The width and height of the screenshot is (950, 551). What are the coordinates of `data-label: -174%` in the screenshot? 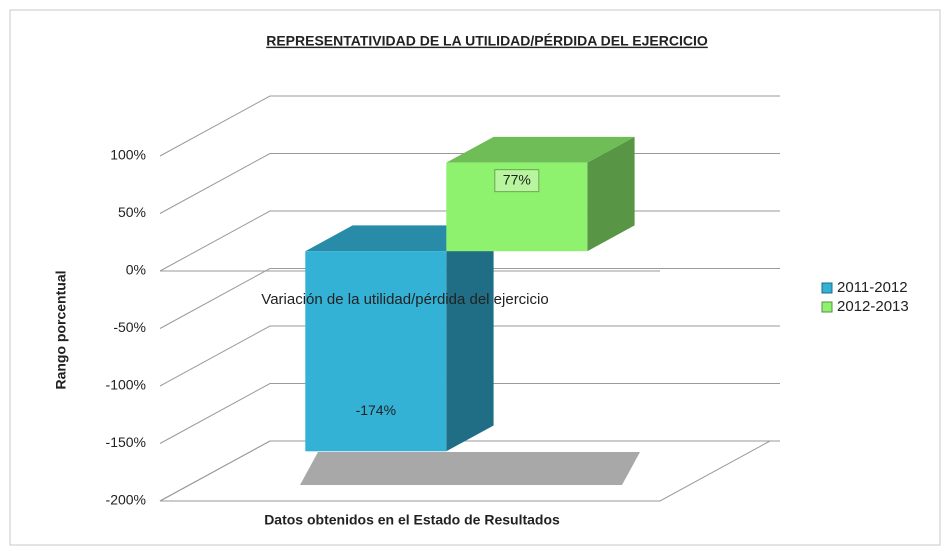 It's located at (376, 410).